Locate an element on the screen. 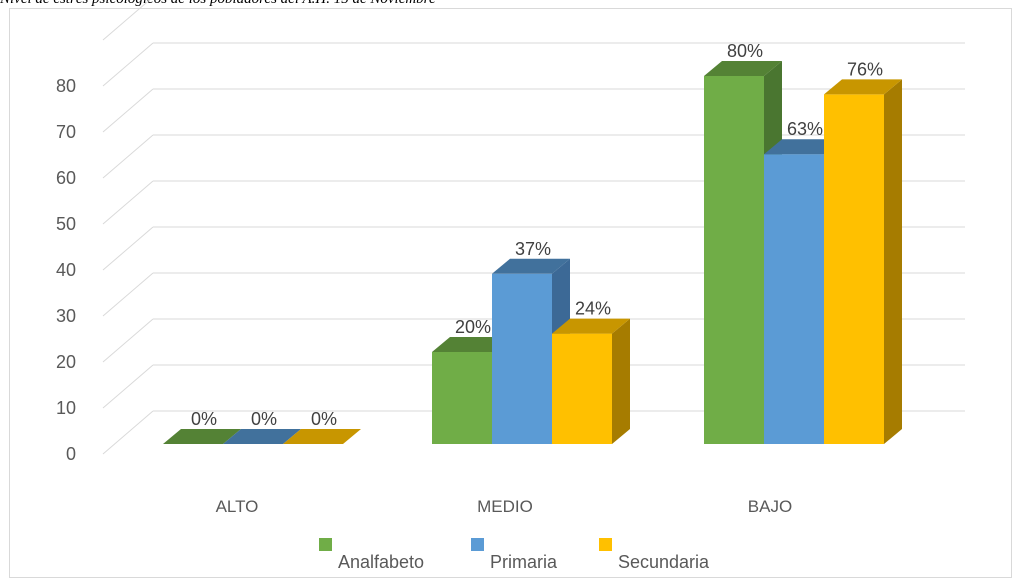  y-tick-label: 0 is located at coordinates (71, 454).